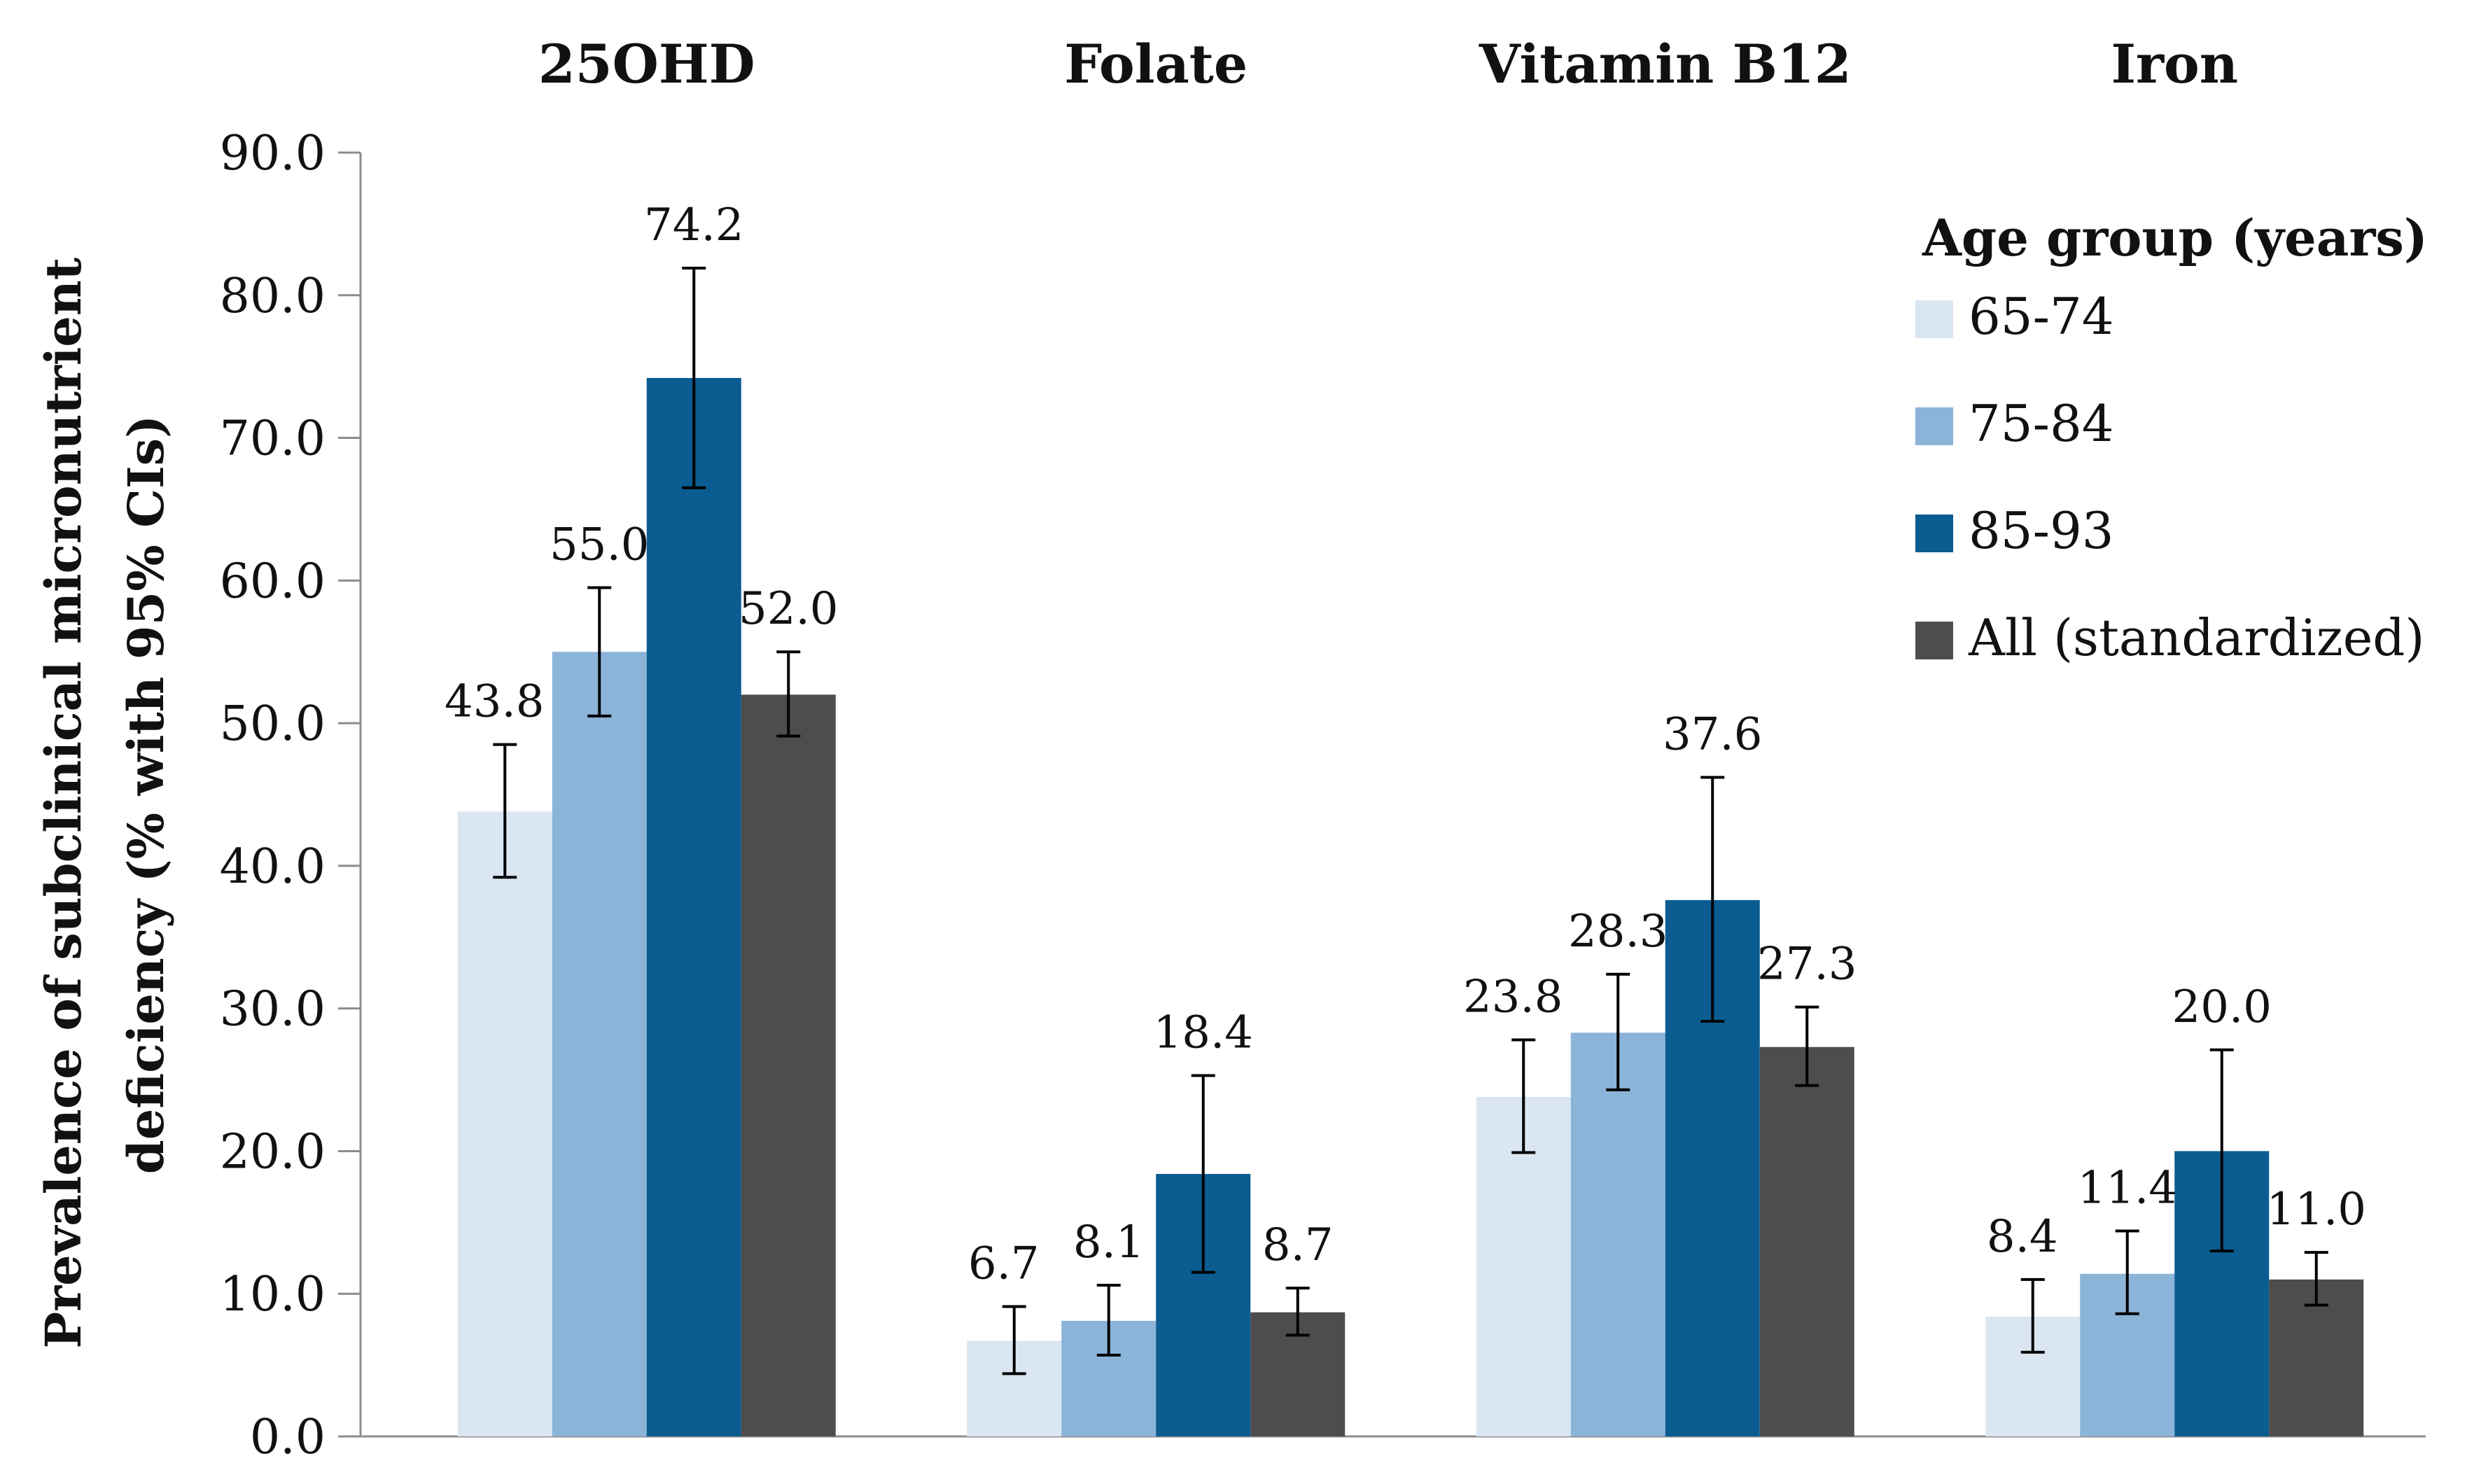  Describe the element at coordinates (63, 803) in the screenshot. I see `y-axis-title-line-1: Prevalence of subclinical micronutrient` at that location.